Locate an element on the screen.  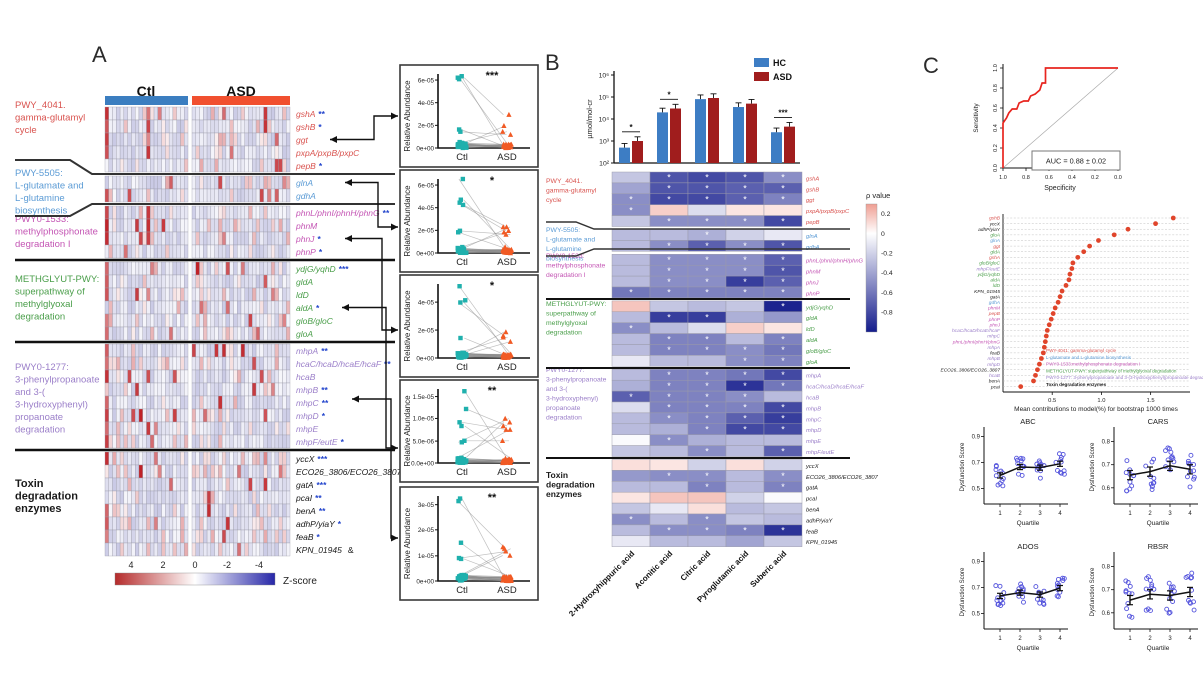
pathway-label: PWY0-1277: is located at coordinates (42, 367).